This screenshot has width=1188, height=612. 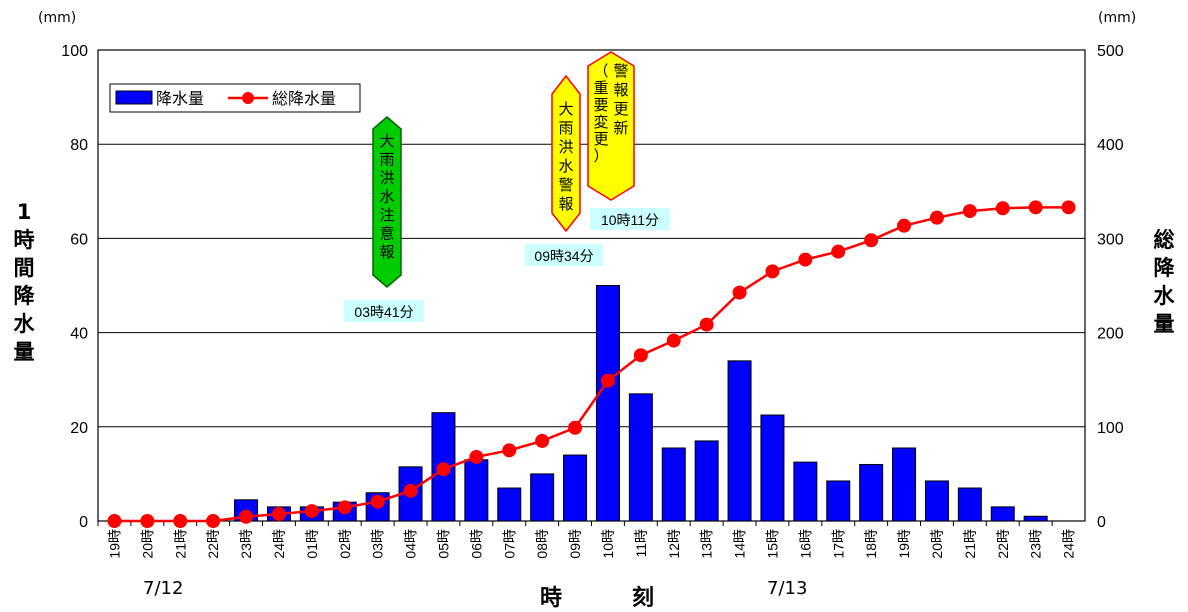 I want to click on legend-label-bars: 降水量, so click(x=180, y=99).